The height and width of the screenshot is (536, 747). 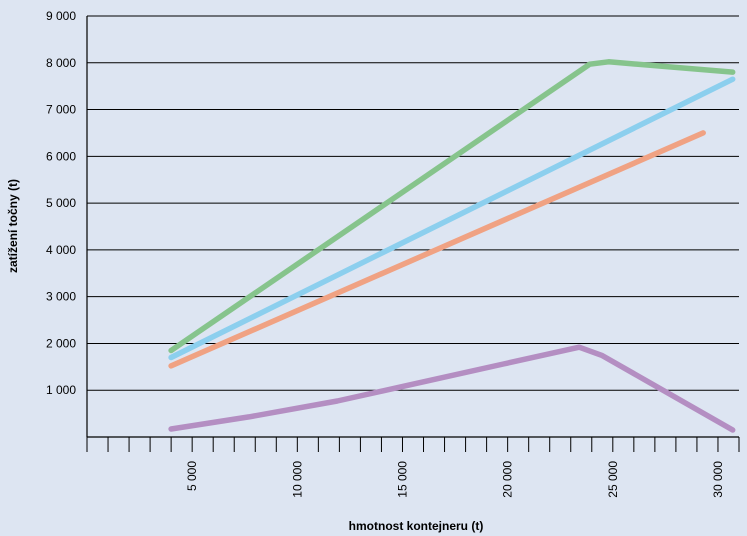 What do you see at coordinates (13, 226) in the screenshot?
I see `y-axis-title: zatížení točny (t)` at bounding box center [13, 226].